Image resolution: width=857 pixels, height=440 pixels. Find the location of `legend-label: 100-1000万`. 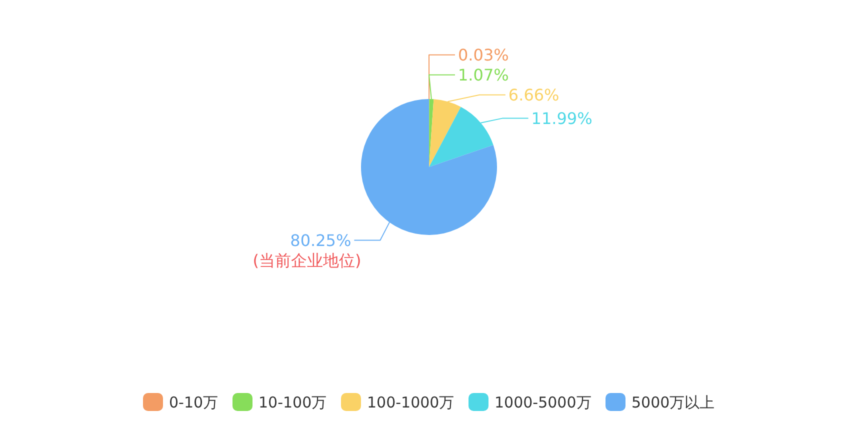

legend-label: 100-1000万 is located at coordinates (410, 402).